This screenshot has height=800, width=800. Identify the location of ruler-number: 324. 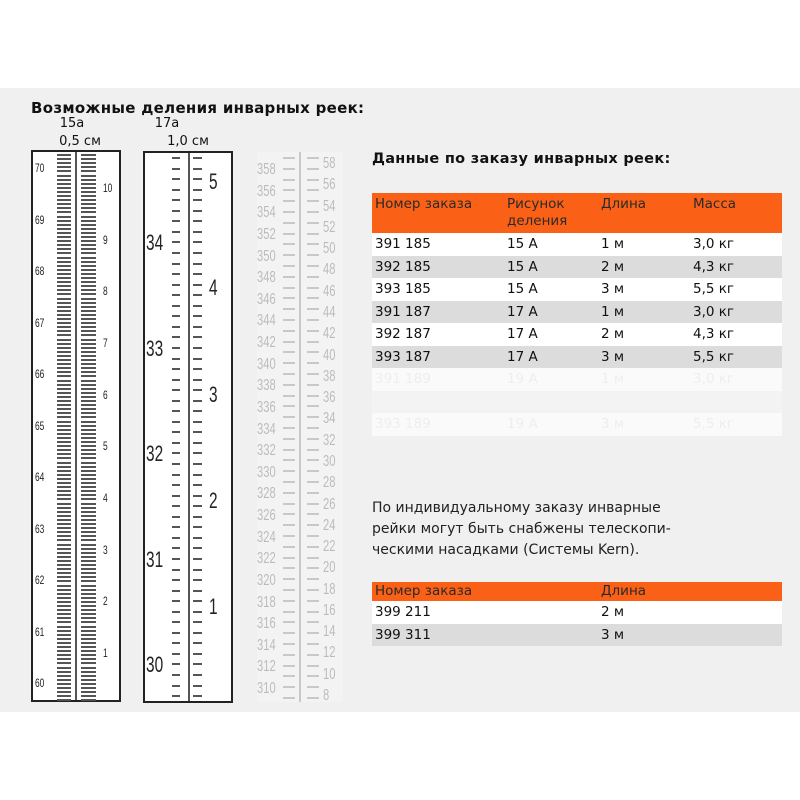
(266, 537).